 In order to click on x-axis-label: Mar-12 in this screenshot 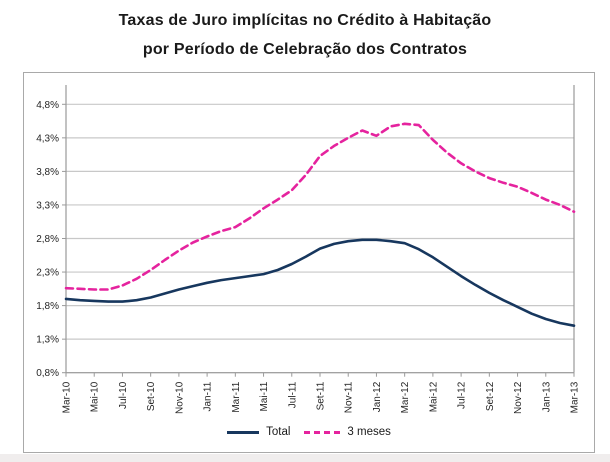, I will do `click(405, 397)`.